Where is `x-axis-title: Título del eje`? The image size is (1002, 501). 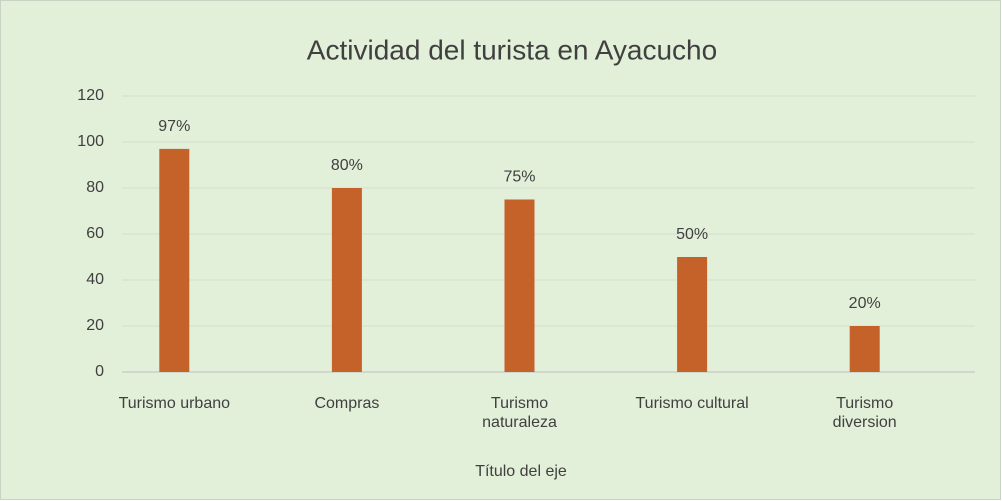
x-axis-title: Título del eje is located at coordinates (521, 471).